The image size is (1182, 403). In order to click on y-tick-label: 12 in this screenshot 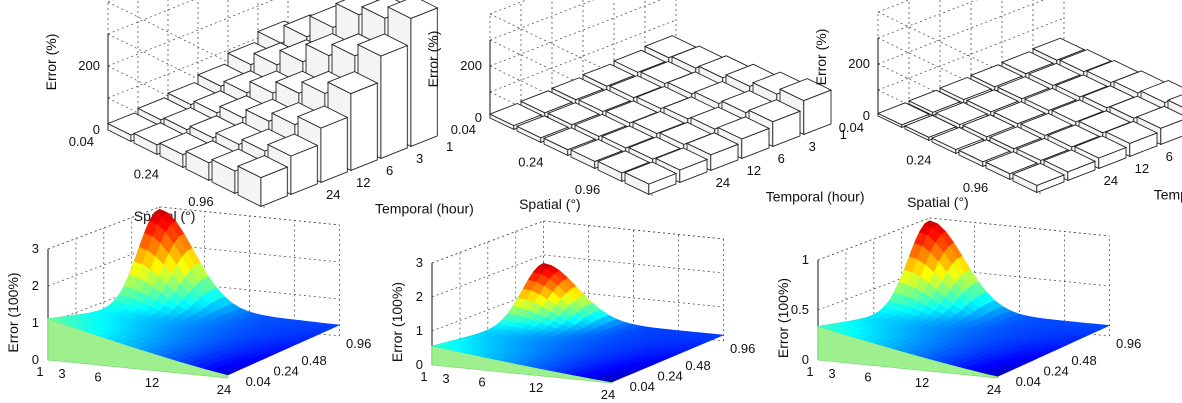, I will do `click(1142, 168)`.